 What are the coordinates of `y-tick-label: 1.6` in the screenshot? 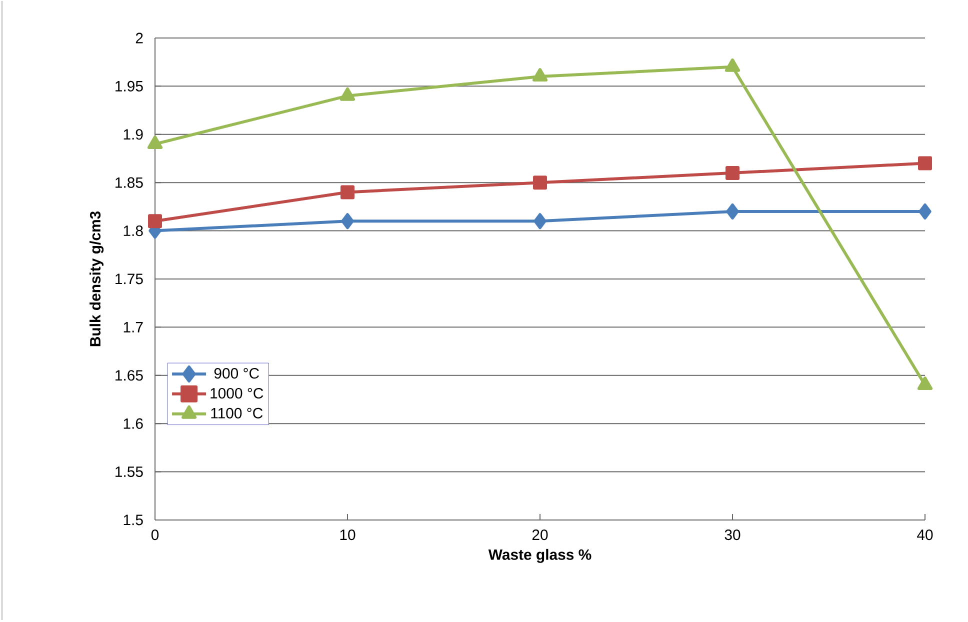 It's located at (133, 423).